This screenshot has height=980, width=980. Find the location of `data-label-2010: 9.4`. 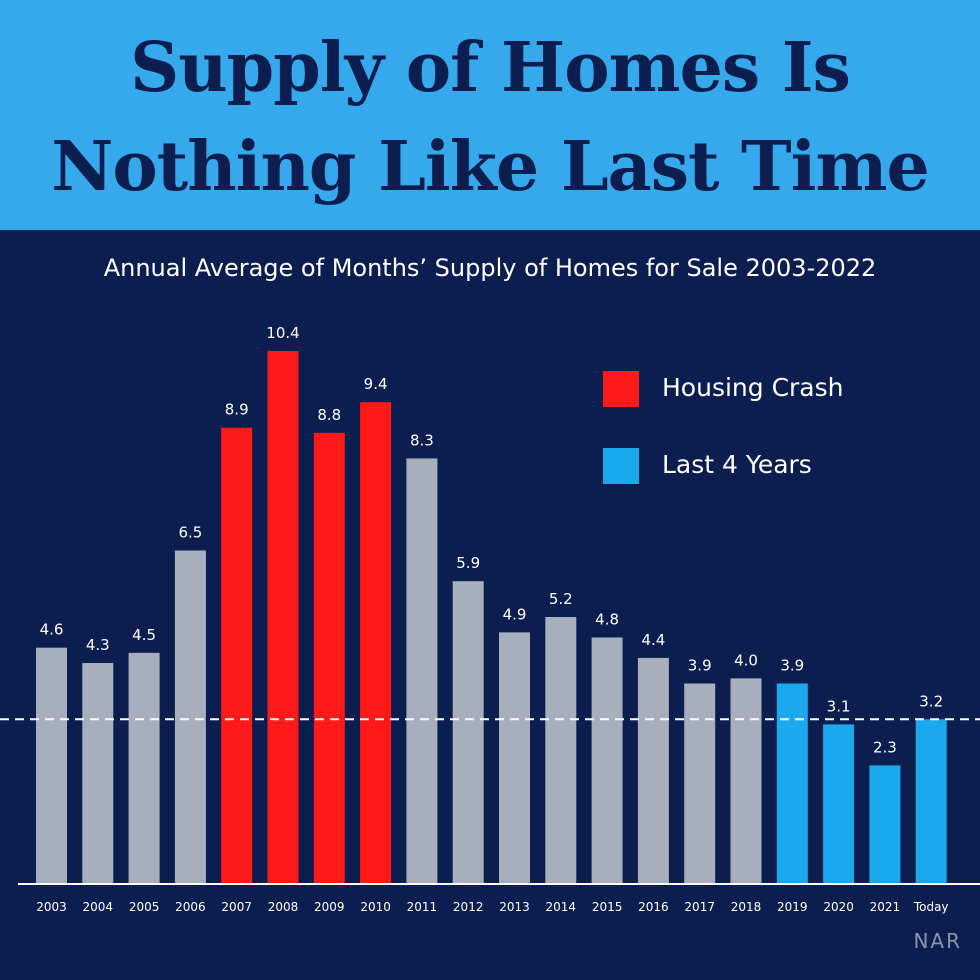

data-label-2010: 9.4 is located at coordinates (376, 384).